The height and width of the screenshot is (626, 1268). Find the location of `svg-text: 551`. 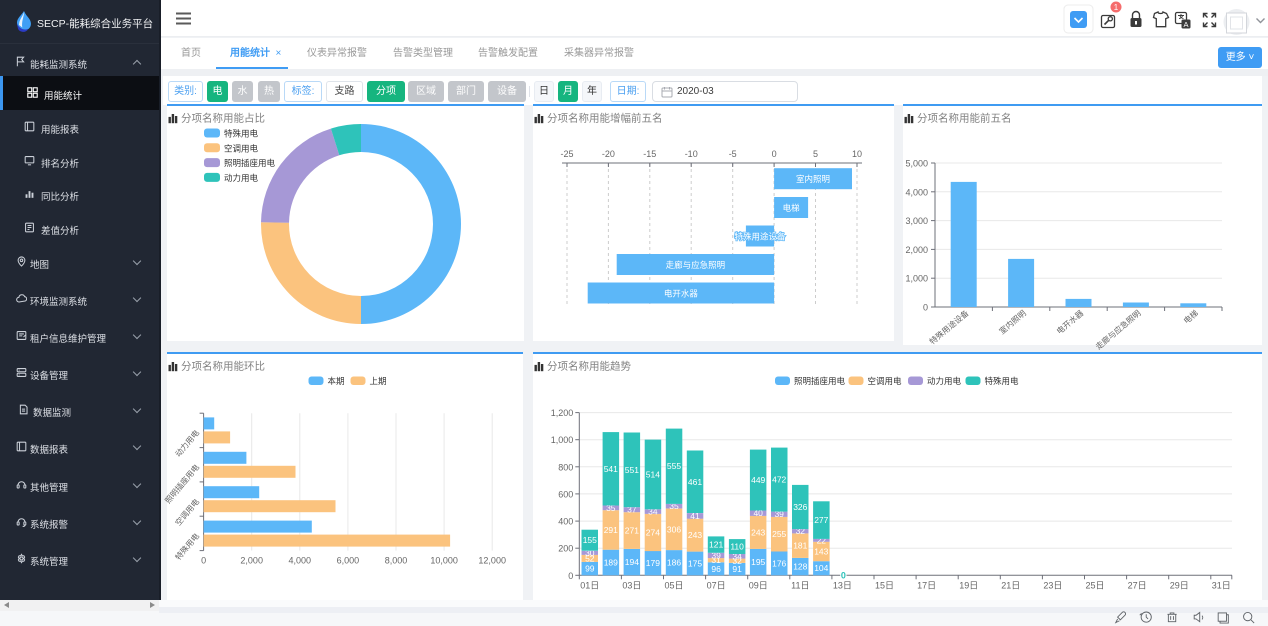

svg-text: 551 is located at coordinates (632, 470).